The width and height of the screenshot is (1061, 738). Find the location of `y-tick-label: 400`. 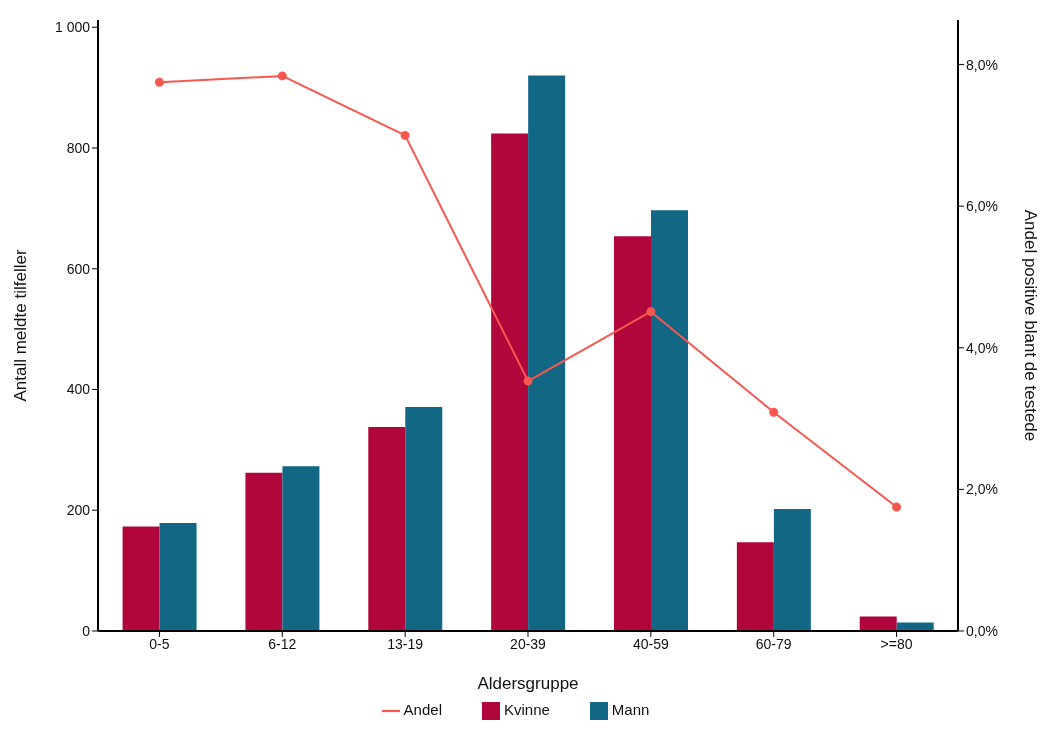

y-tick-label: 400 is located at coordinates (78, 389).